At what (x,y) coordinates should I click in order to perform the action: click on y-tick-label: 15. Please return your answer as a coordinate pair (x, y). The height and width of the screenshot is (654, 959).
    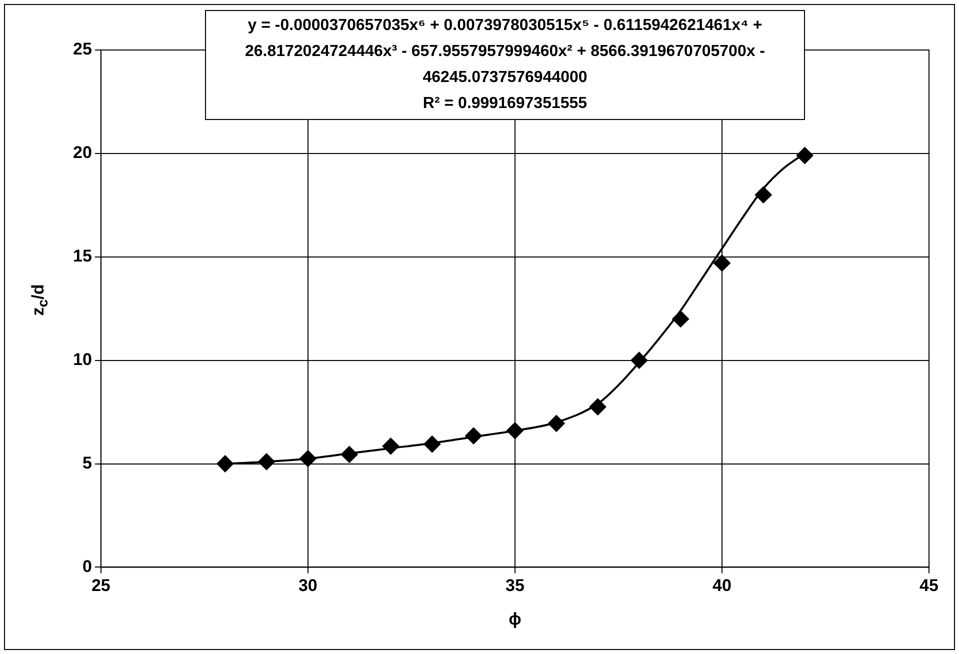
    Looking at the image, I should click on (82, 256).